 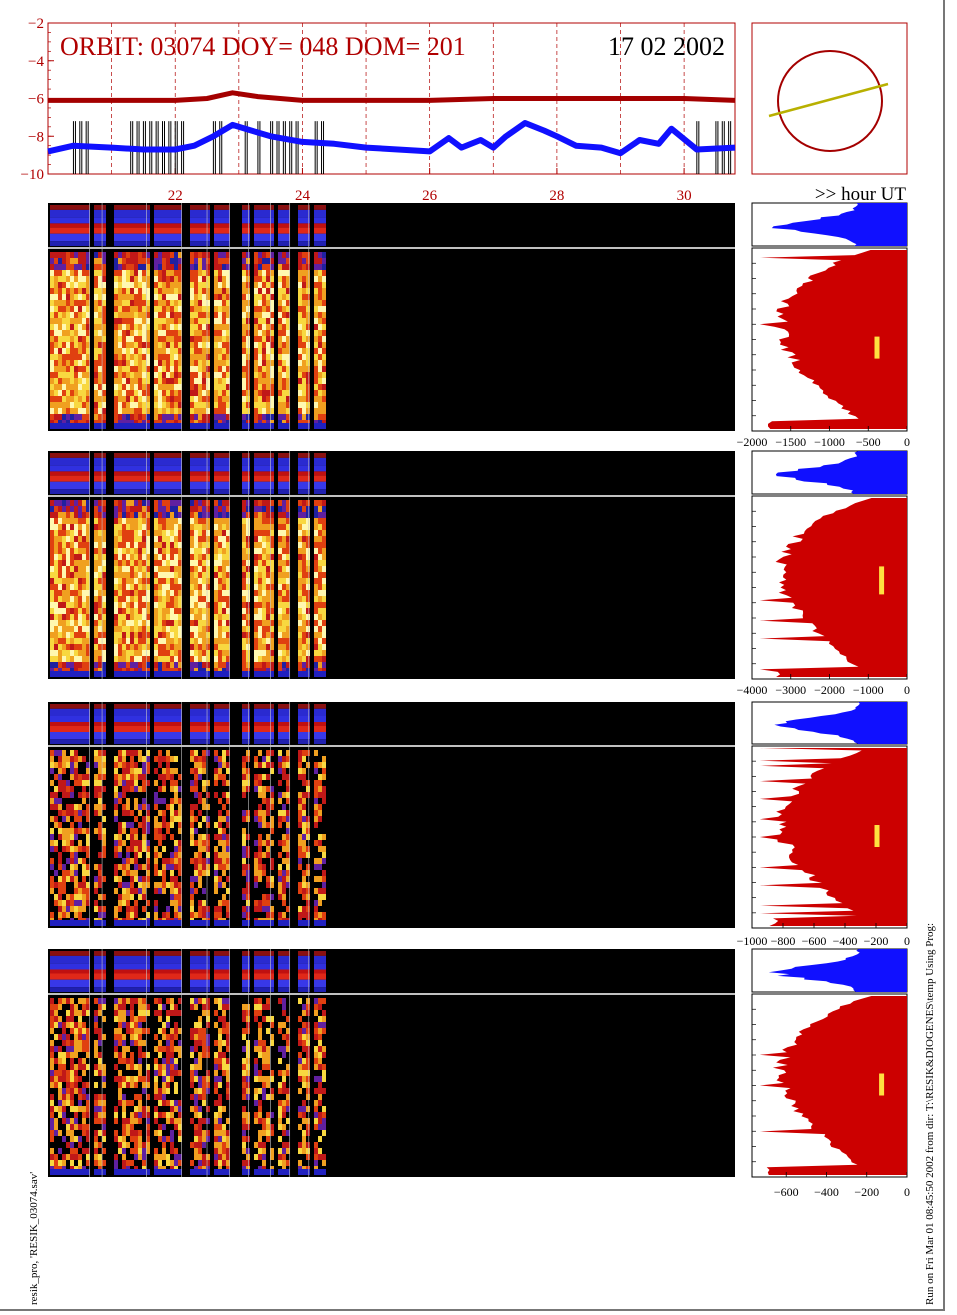 What do you see at coordinates (132, 426) in the screenshot?
I see `spectrogram-base-cell` at bounding box center [132, 426].